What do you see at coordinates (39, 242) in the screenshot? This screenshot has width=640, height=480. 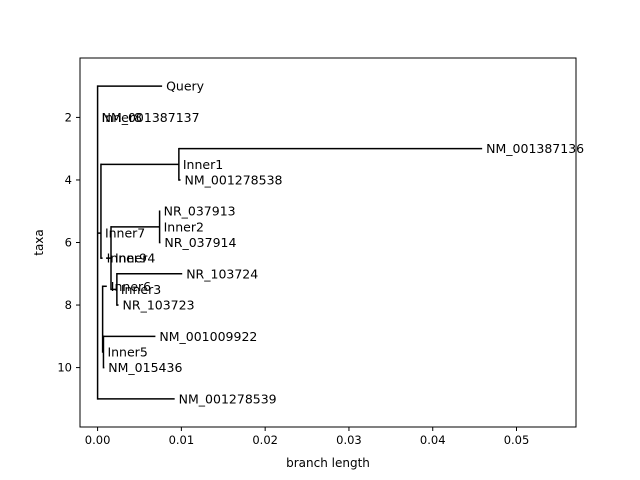 I see `y-axis-label: taxa` at bounding box center [39, 242].